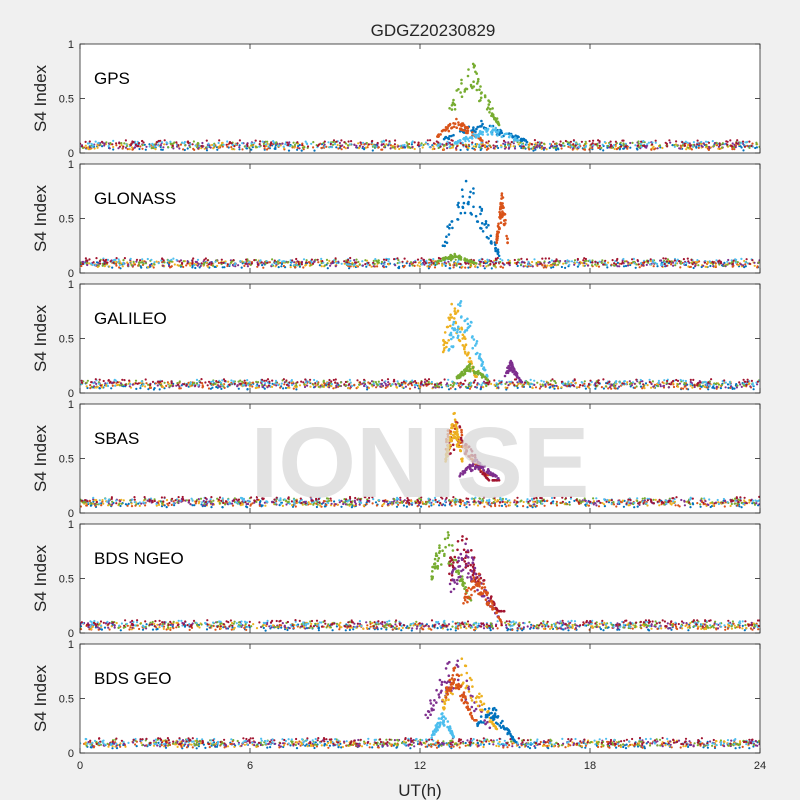 The width and height of the screenshot is (800, 800). What do you see at coordinates (40, 98) in the screenshot?
I see `y-axis-label: S4 Index` at bounding box center [40, 98].